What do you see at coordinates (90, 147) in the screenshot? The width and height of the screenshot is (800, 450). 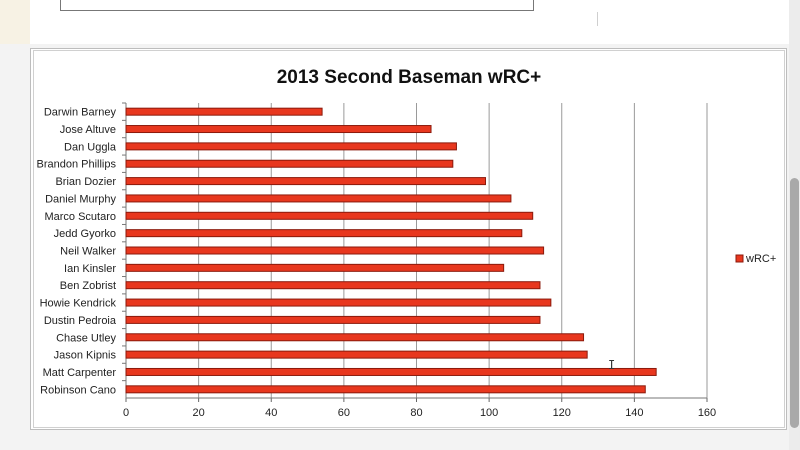 I see `category-label: Dan Uggla` at bounding box center [90, 147].